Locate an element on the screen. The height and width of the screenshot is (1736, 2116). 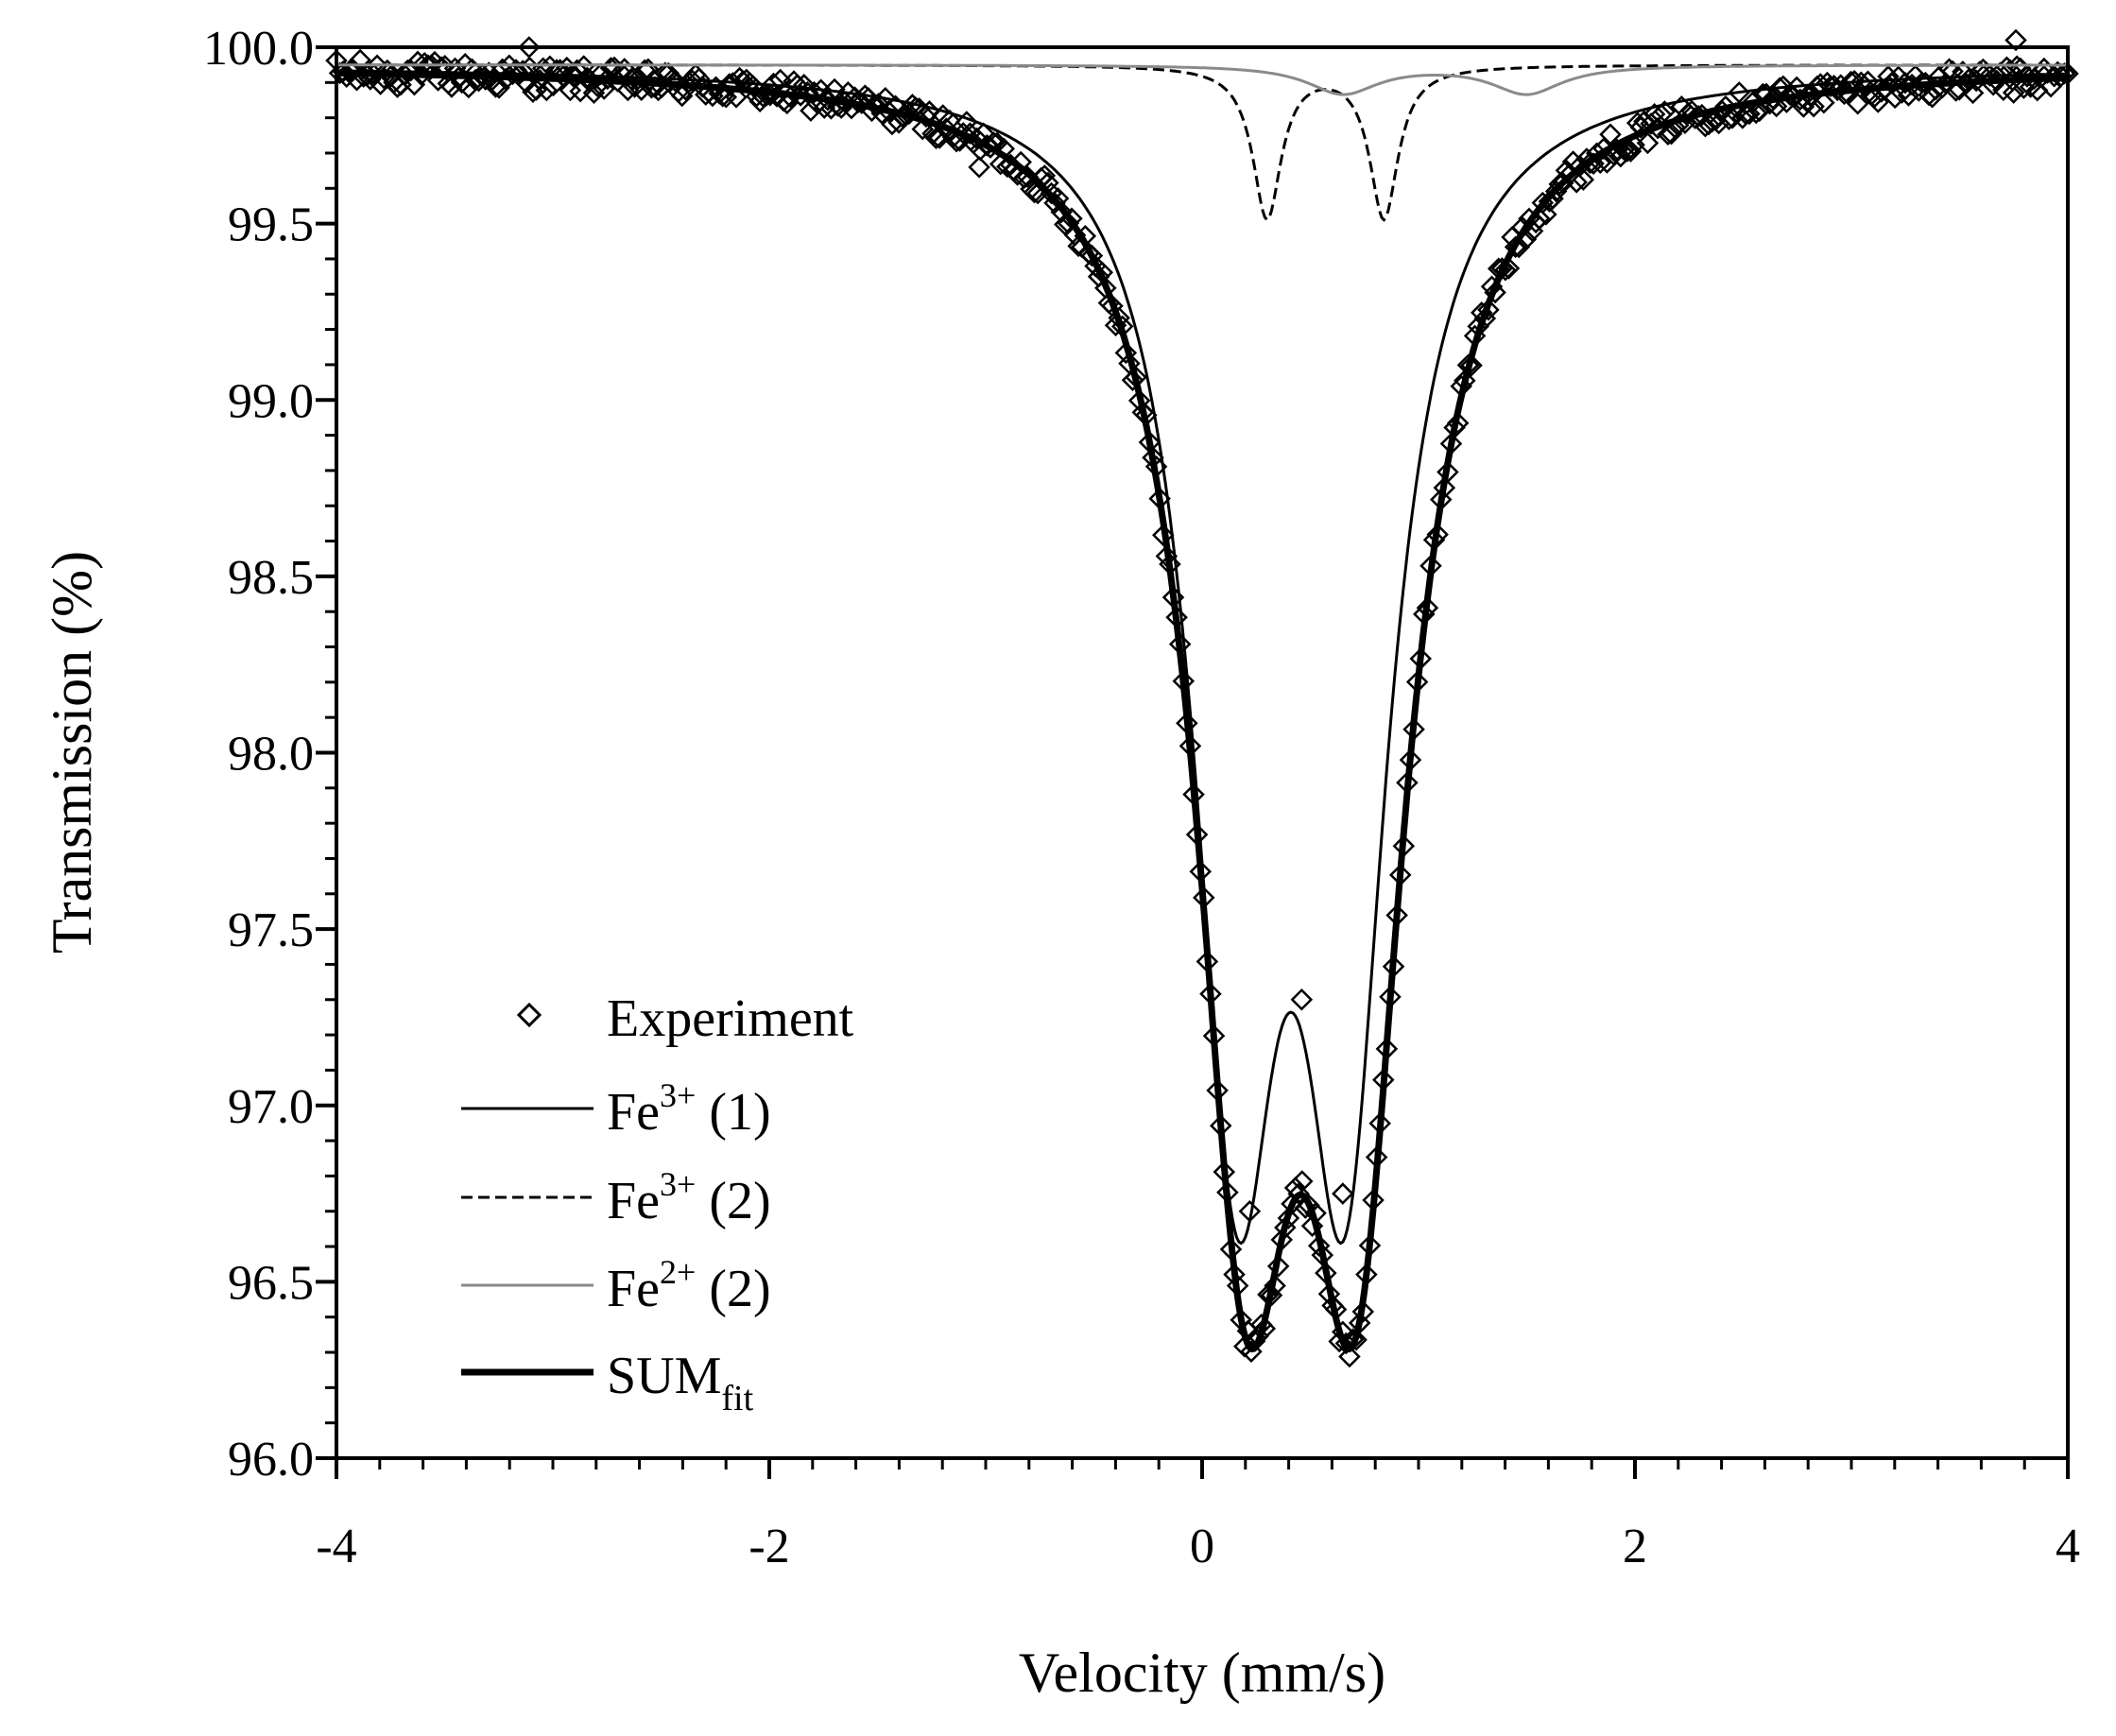
x-tick-label: -2 is located at coordinates (769, 1546).